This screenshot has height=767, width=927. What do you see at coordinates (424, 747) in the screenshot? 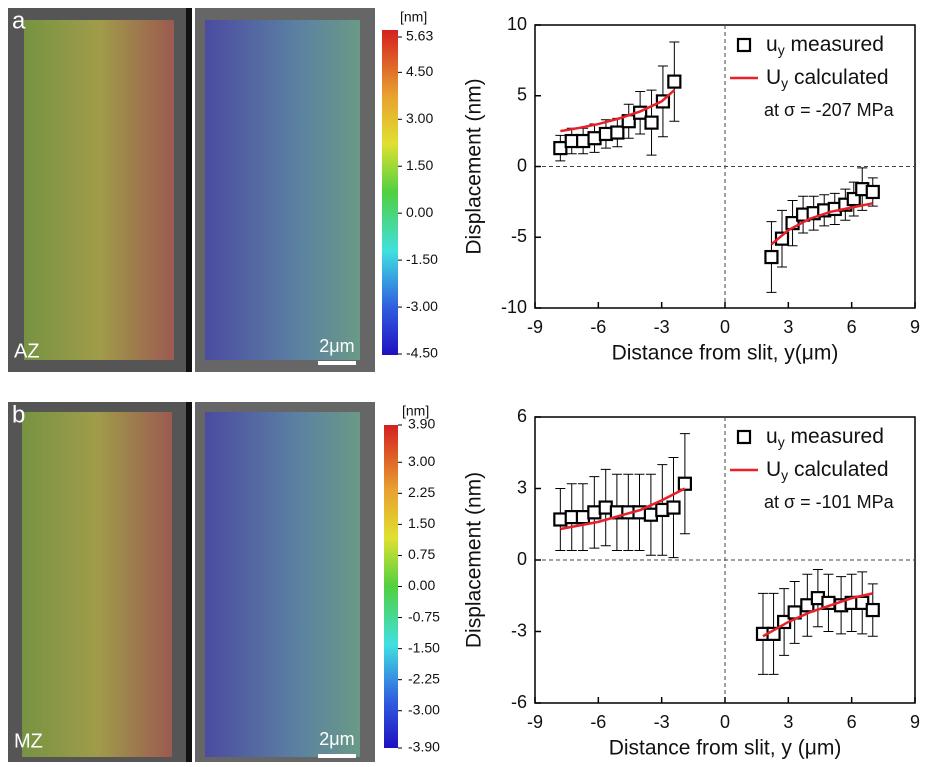
I see `colorbar-tick-label: -3.90` at bounding box center [424, 747].